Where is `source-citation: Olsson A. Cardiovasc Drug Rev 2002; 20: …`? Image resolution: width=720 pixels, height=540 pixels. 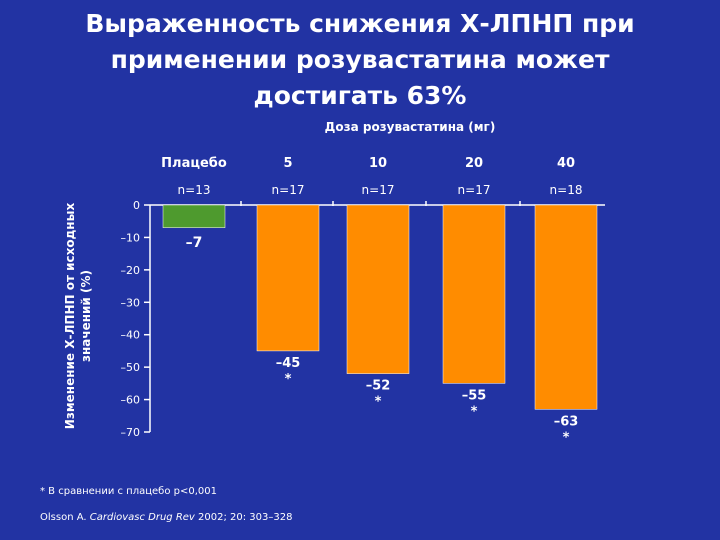
source-citation: Olsson A. Cardiovasc Drug Rev 2002; 20: … is located at coordinates (166, 517).